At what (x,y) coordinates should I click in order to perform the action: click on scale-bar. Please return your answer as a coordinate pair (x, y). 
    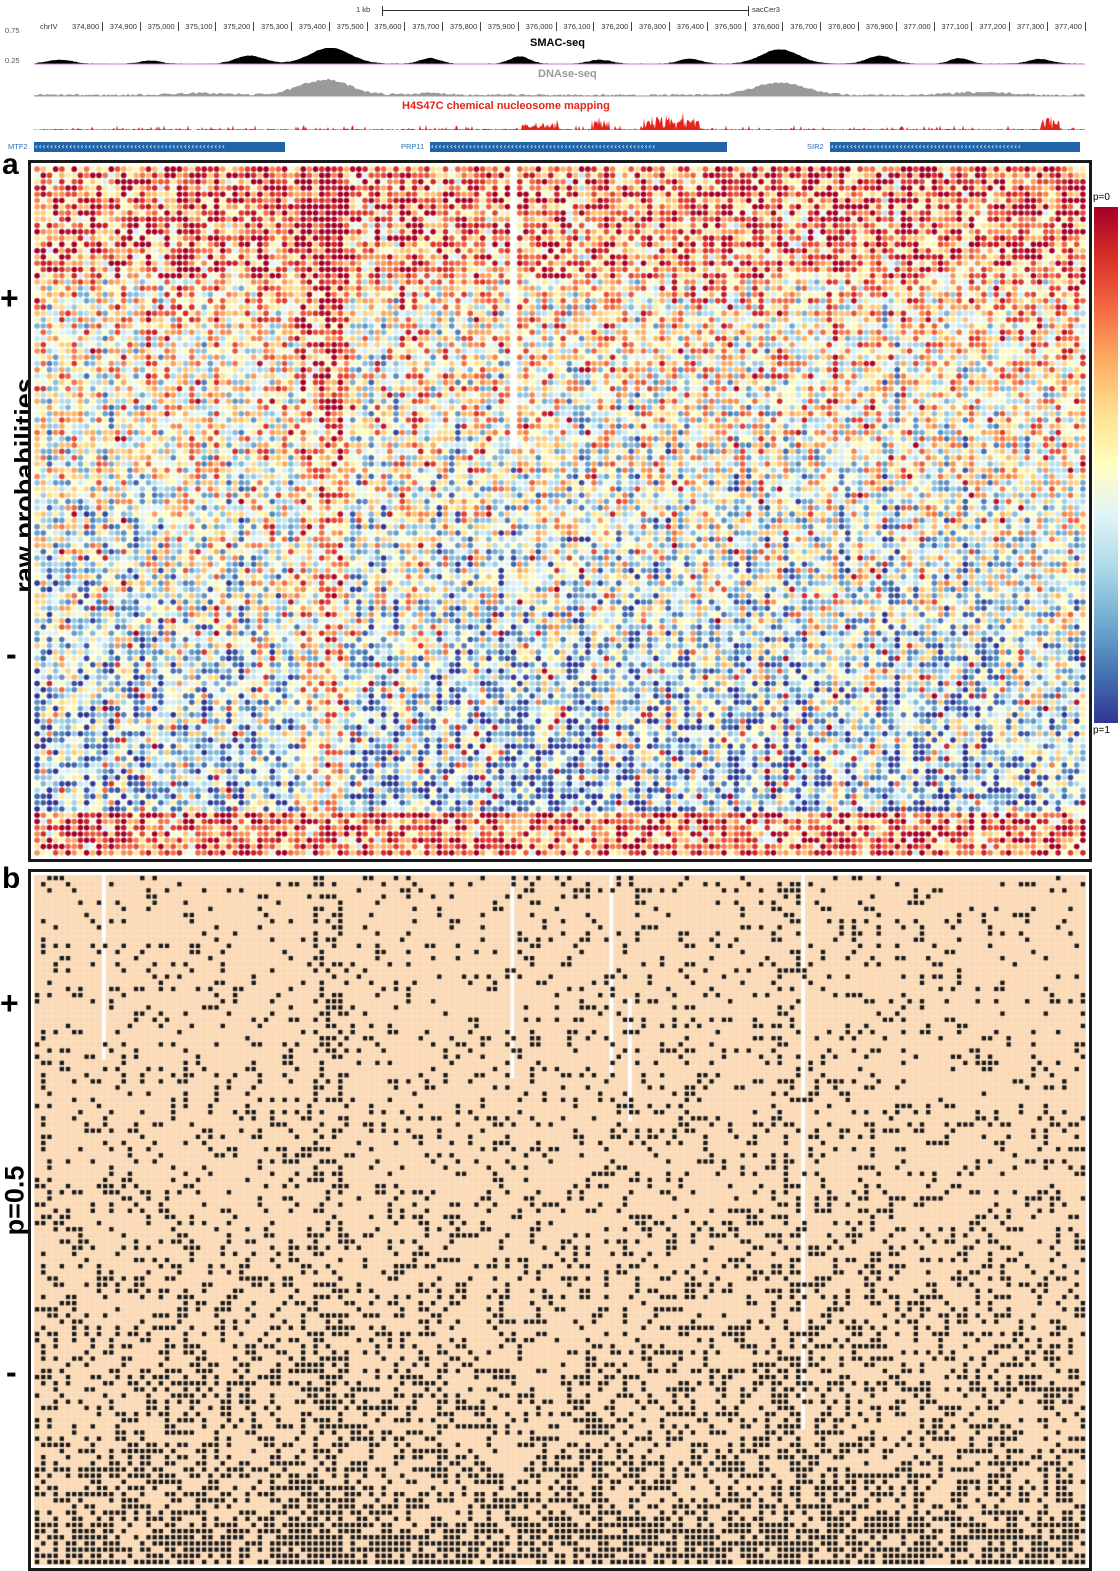
    Looking at the image, I should click on (565, 11).